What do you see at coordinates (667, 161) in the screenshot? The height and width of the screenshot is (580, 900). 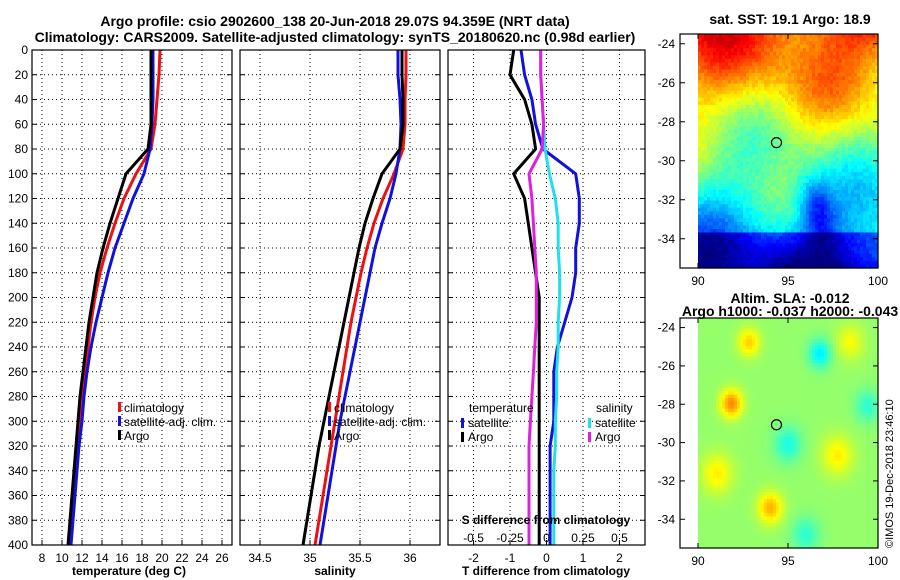 I see `map-y-tick-label: -30` at bounding box center [667, 161].